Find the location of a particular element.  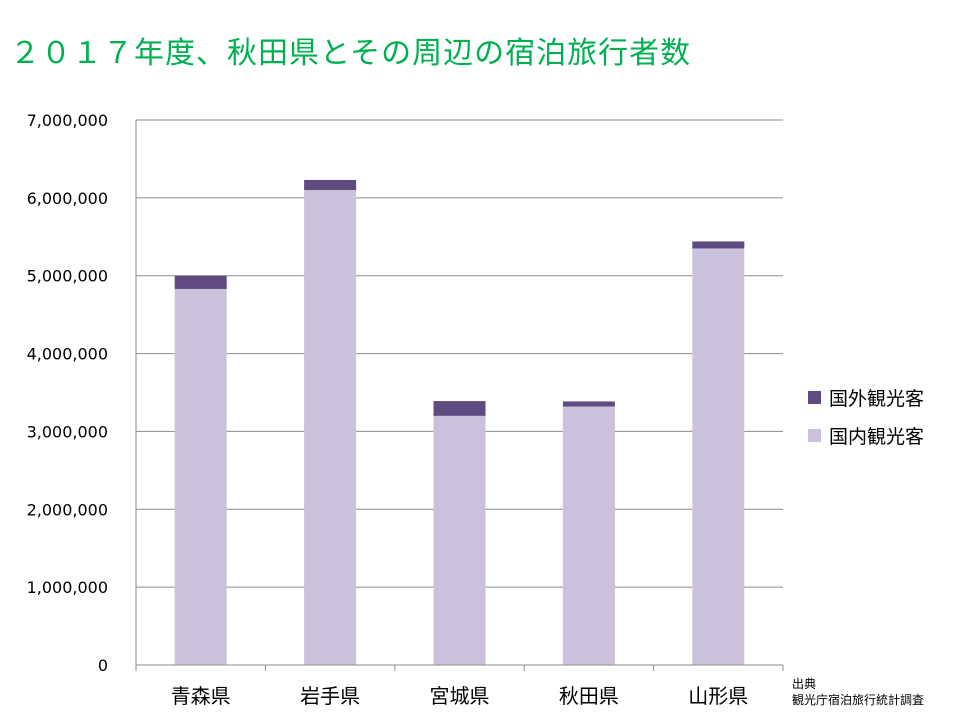

source-note: 出典 観光庁宿泊旅行統計調査 is located at coordinates (858, 692).